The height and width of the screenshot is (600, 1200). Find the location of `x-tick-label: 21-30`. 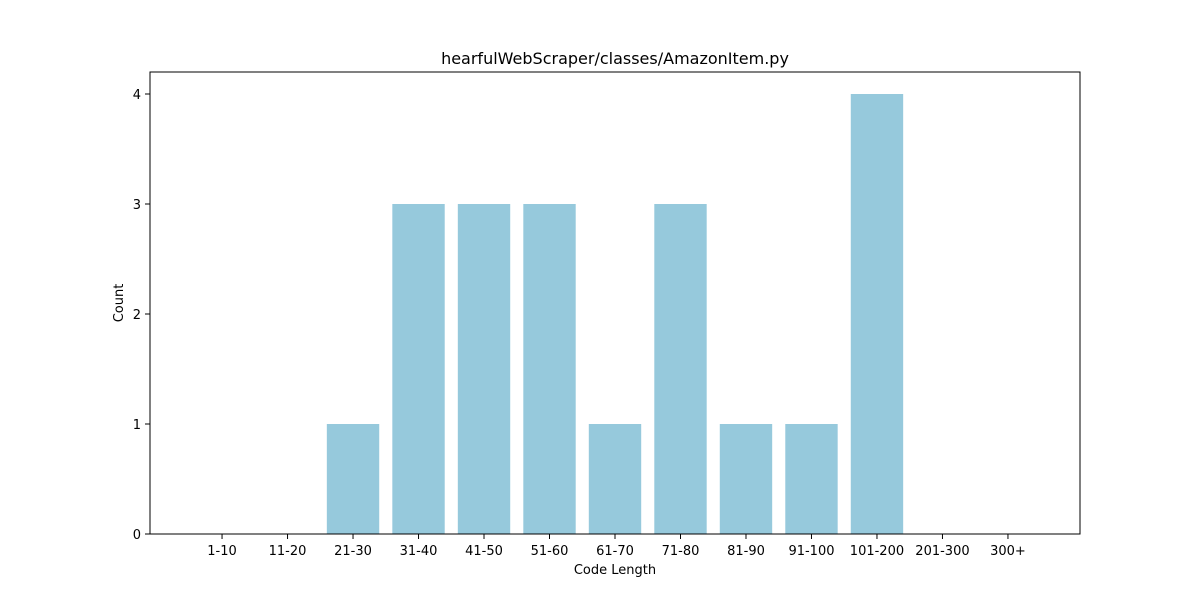

x-tick-label: 21-30 is located at coordinates (353, 551).